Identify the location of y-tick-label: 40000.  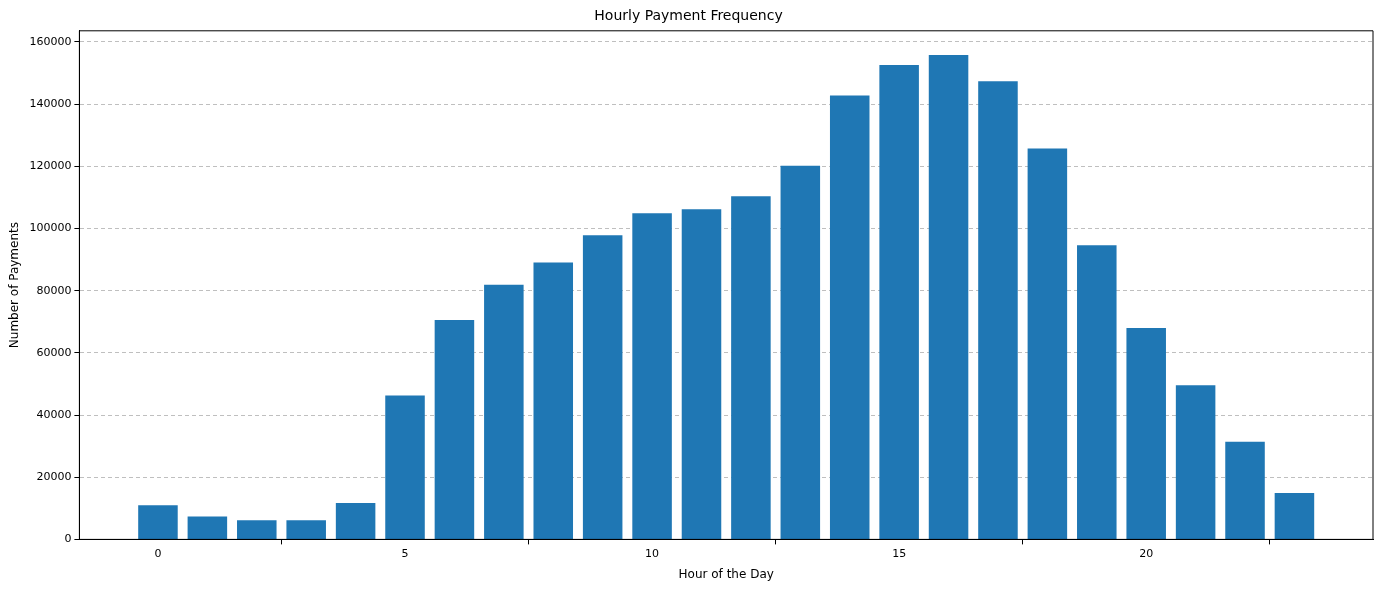
(54, 414).